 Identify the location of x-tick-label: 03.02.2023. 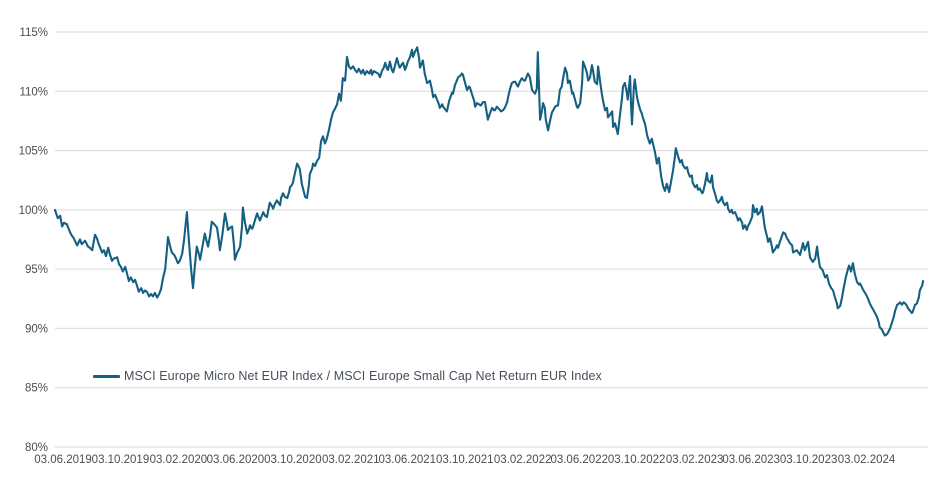
(695, 460).